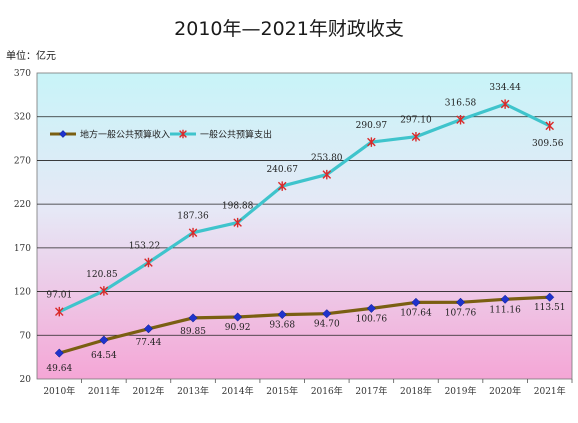 Image resolution: width=578 pixels, height=423 pixels. Describe the element at coordinates (371, 391) in the screenshot. I see `x-tick-label: 2017年` at that location.